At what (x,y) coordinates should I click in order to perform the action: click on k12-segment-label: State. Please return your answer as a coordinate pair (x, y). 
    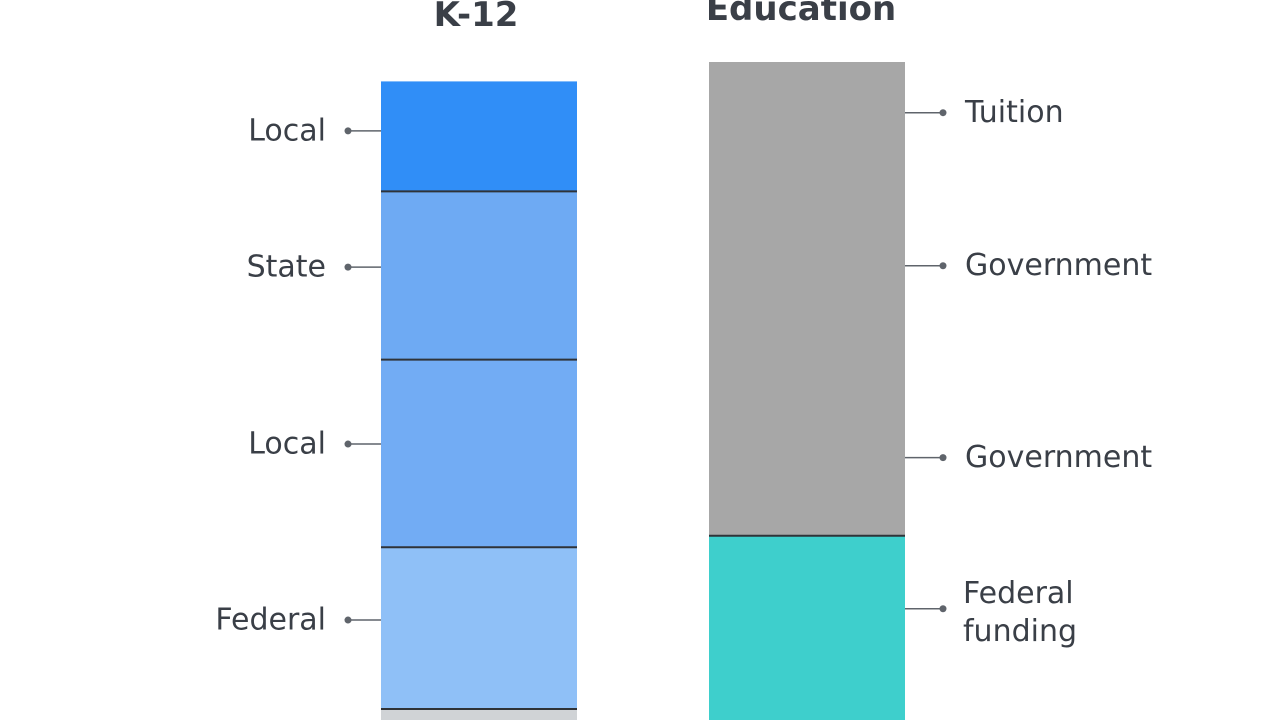
    Looking at the image, I should click on (286, 267).